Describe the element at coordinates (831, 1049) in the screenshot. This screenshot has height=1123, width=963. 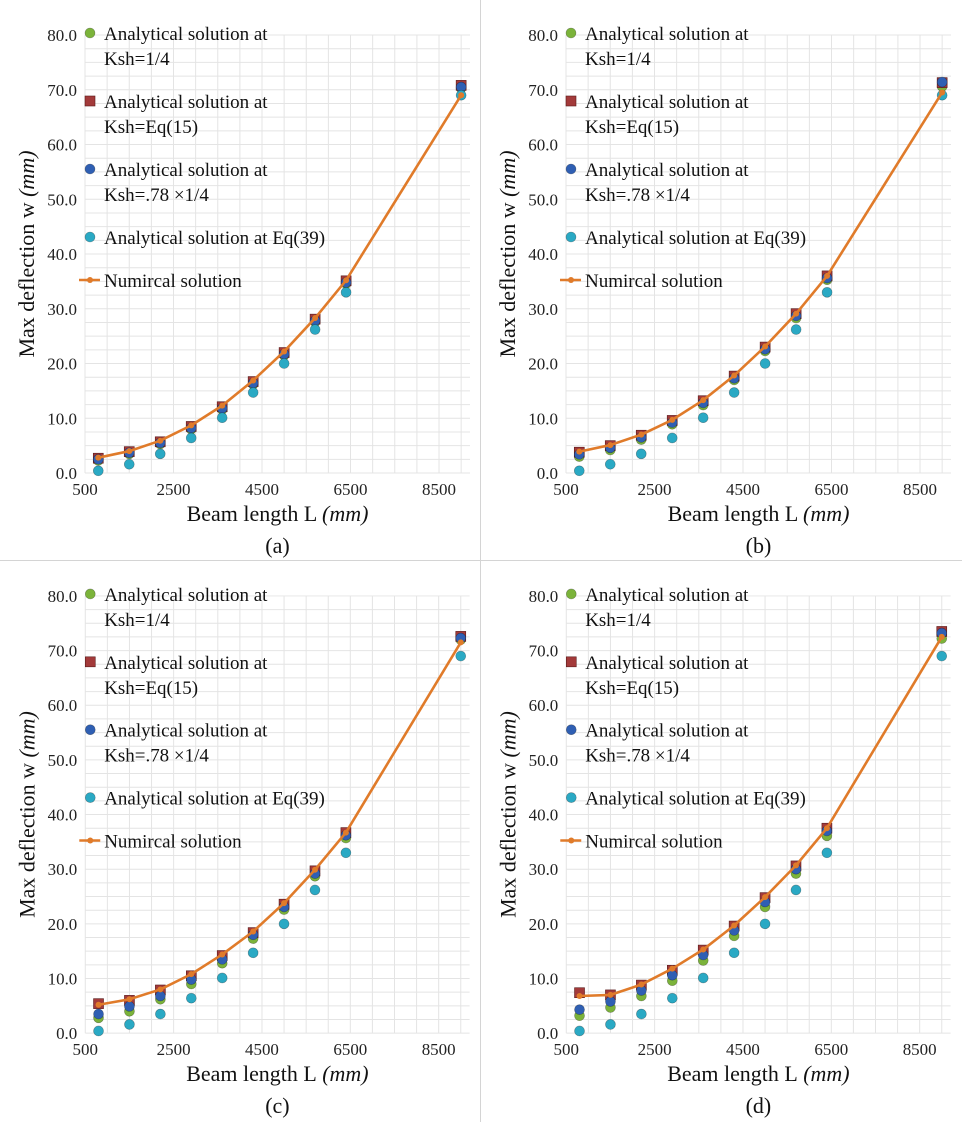
I see `x-tick-label: 6500` at that location.